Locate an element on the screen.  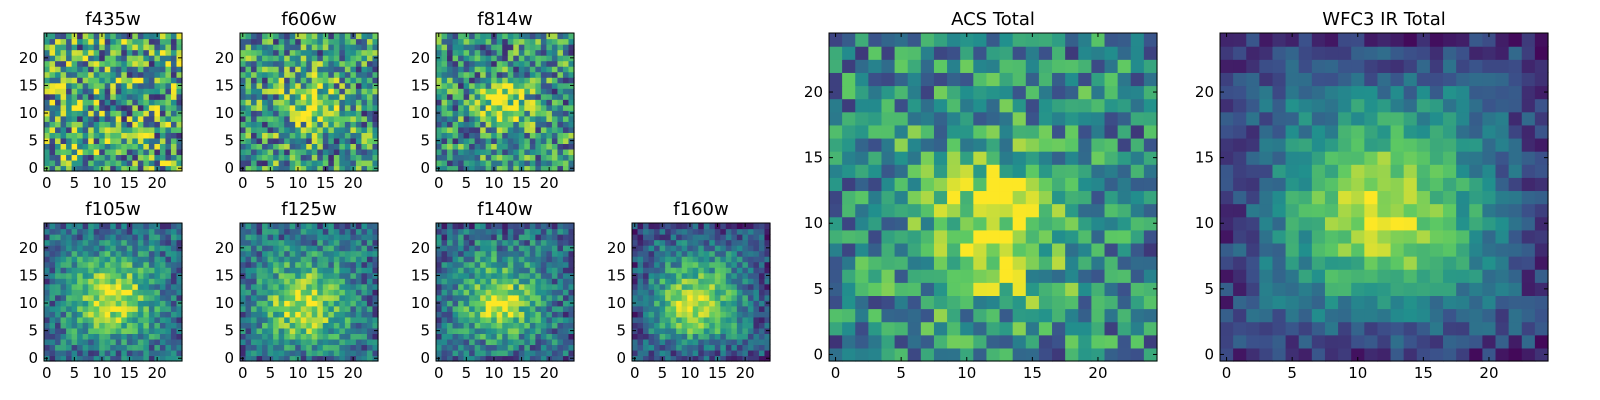
x-tick-label: 5 is located at coordinates (271, 183).